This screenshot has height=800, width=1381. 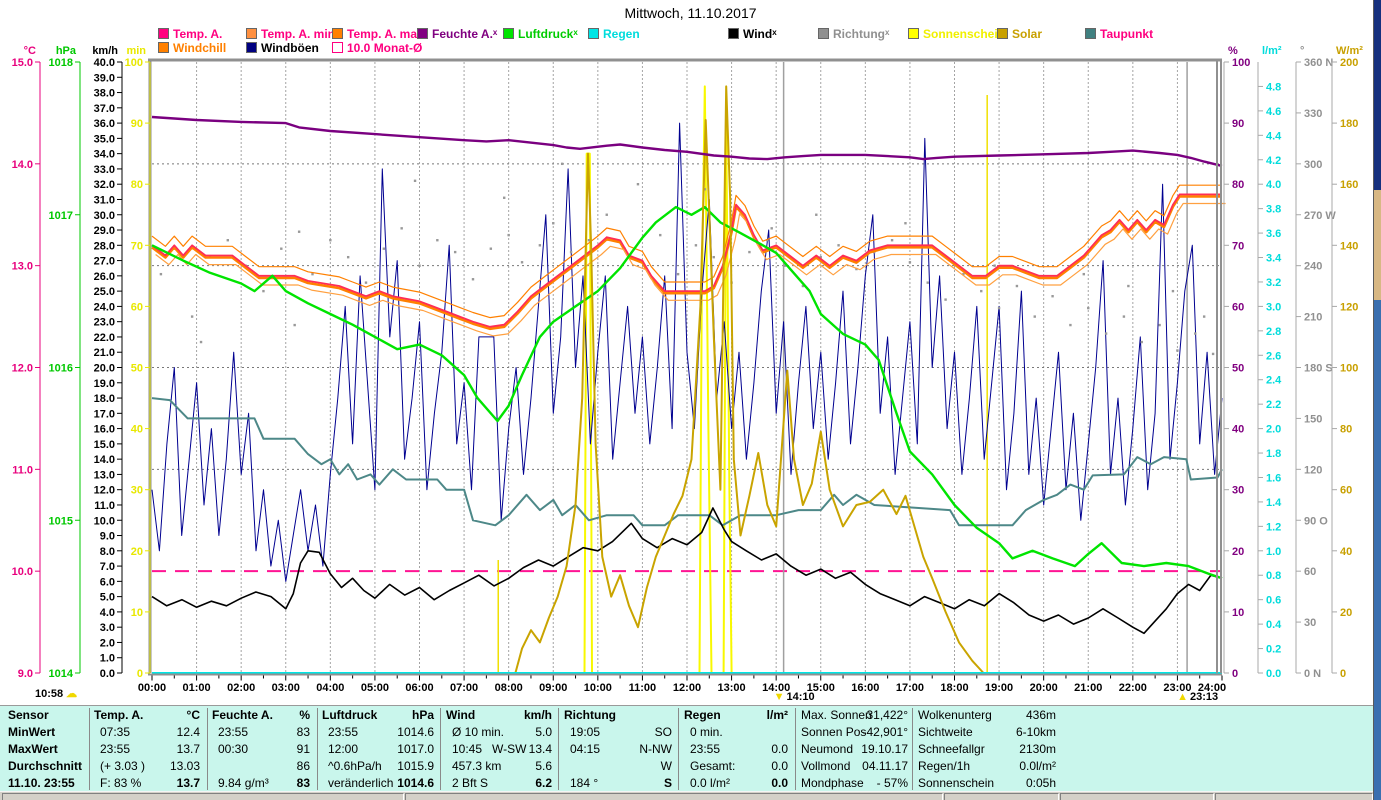 I want to click on axis-label-kmh: 27.0, so click(x=104, y=262).